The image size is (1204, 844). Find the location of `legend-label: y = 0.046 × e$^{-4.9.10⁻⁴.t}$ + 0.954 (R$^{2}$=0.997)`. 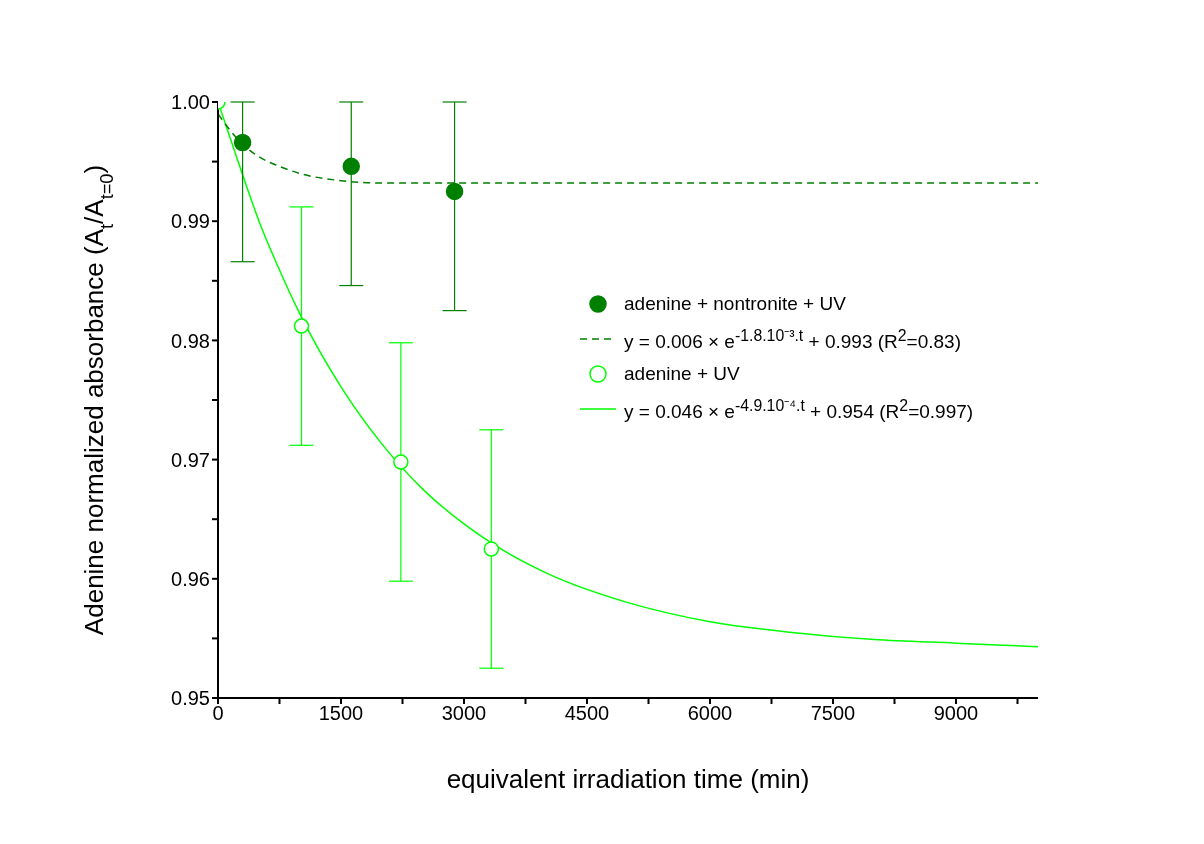

legend-label: y = 0.046 × e$^{-4.9.10⁻⁴.t}$ + 0.954 (R$^{2}$=0.997) is located at coordinates (799, 410).